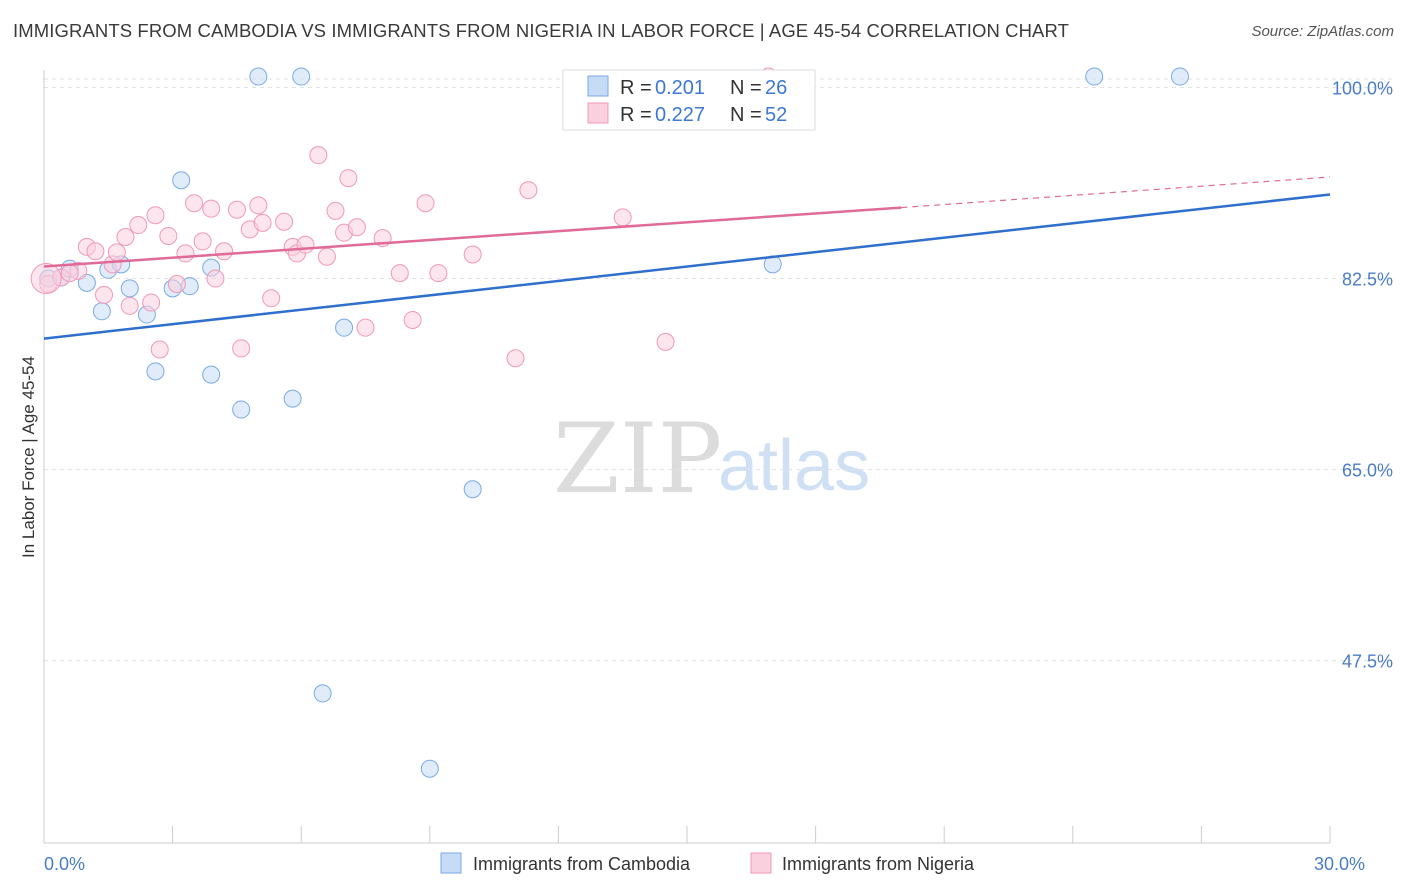 Image resolution: width=1406 pixels, height=892 pixels. I want to click on legend-swatch-cambodia, so click(598, 86).